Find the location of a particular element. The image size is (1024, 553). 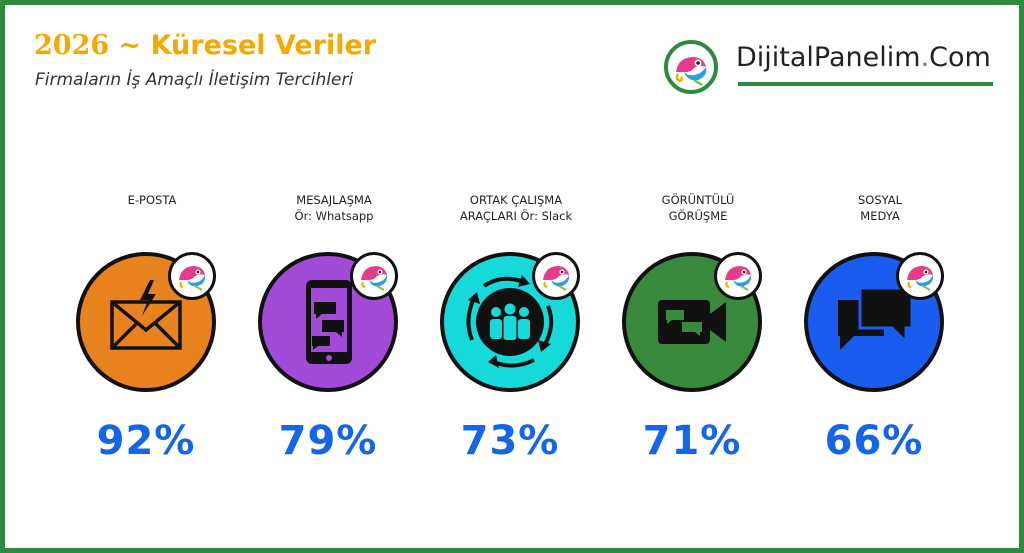

page-title: 2026 ~ Küresel Veriler is located at coordinates (205, 45).